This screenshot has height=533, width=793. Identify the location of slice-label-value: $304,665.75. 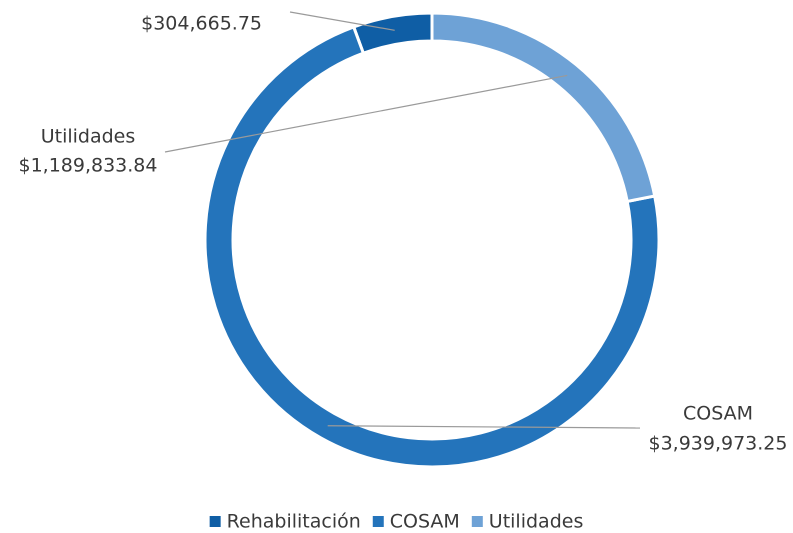
(201, 24).